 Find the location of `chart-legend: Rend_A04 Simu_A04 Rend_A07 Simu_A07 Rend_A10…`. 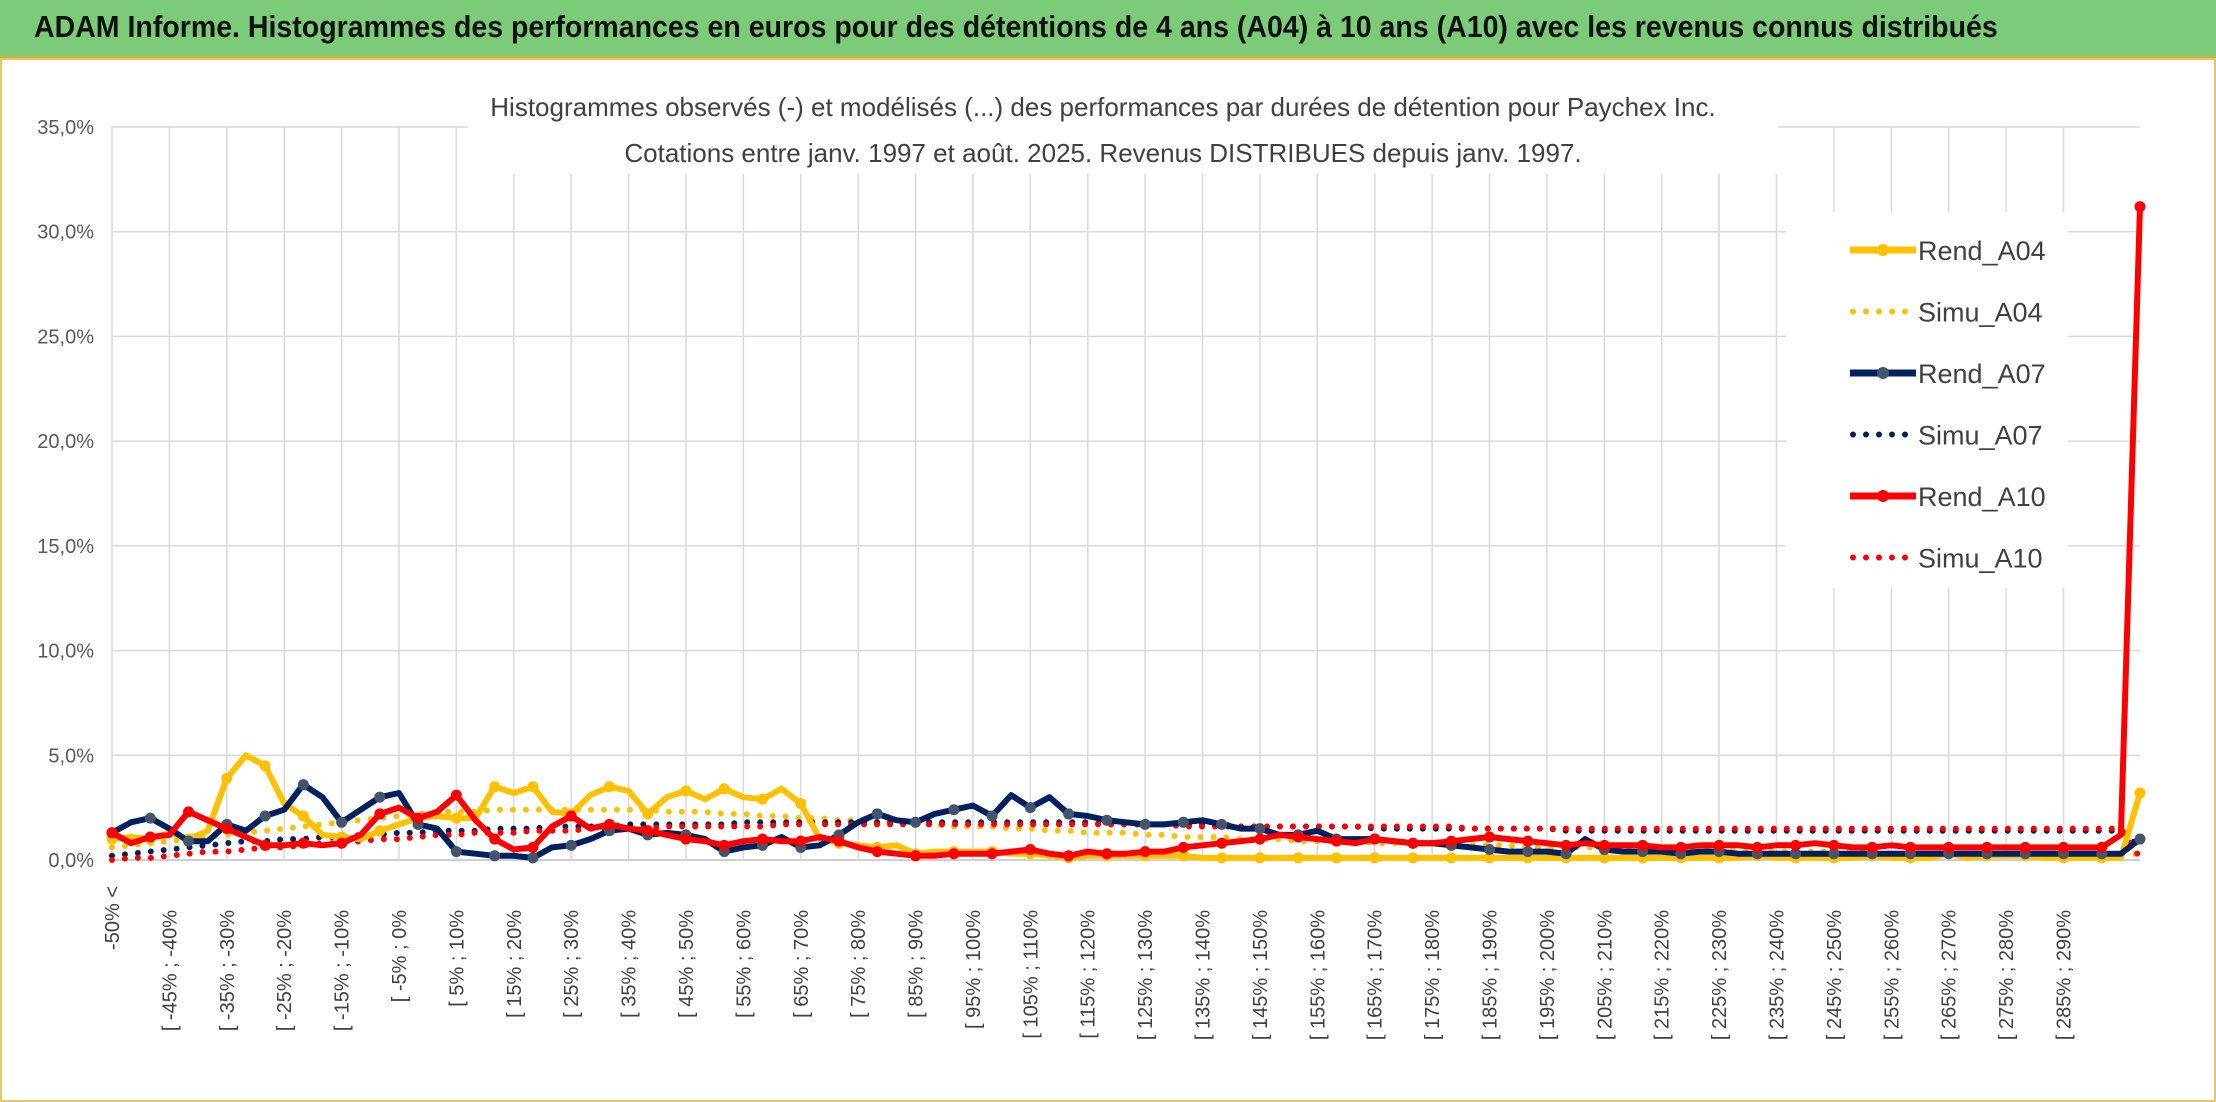

chart-legend: Rend_A04 Simu_A04 Rend_A07 Simu_A07 Rend_A10… is located at coordinates (1948, 405).